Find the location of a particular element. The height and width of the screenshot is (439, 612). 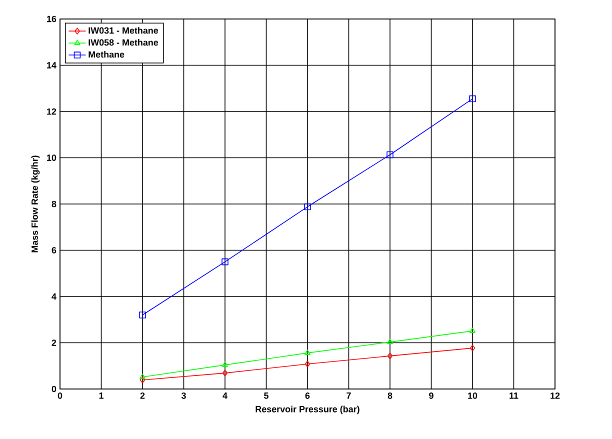

x-tick-label: 3 is located at coordinates (183, 395).